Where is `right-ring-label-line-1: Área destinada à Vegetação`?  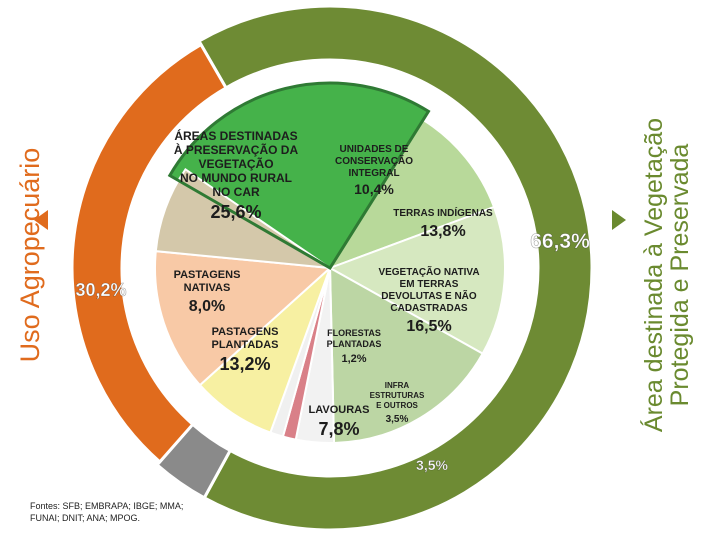
right-ring-label-line-1: Área destinada à Vegetação is located at coordinates (653, 275).